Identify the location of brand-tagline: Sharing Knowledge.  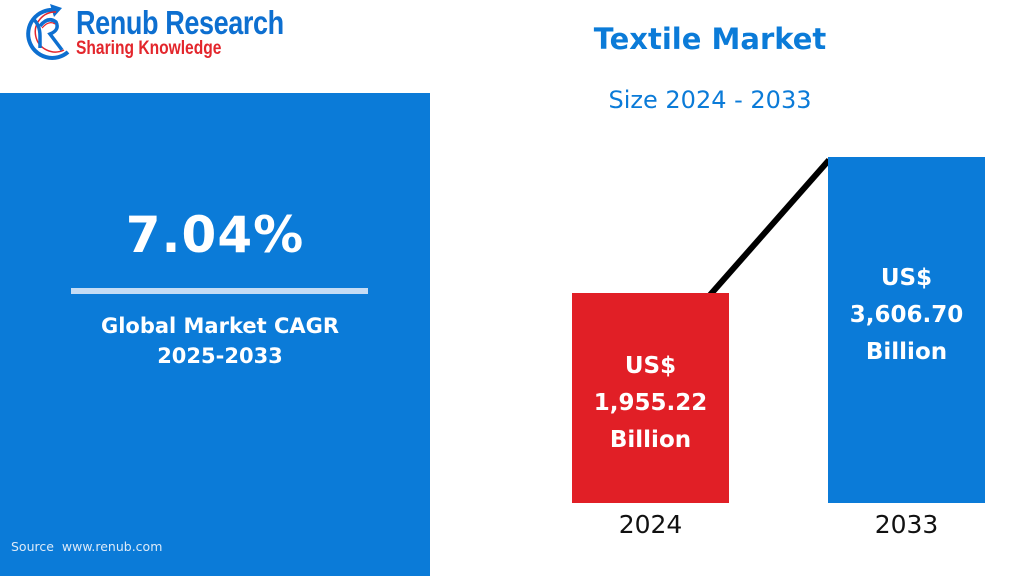
(149, 48).